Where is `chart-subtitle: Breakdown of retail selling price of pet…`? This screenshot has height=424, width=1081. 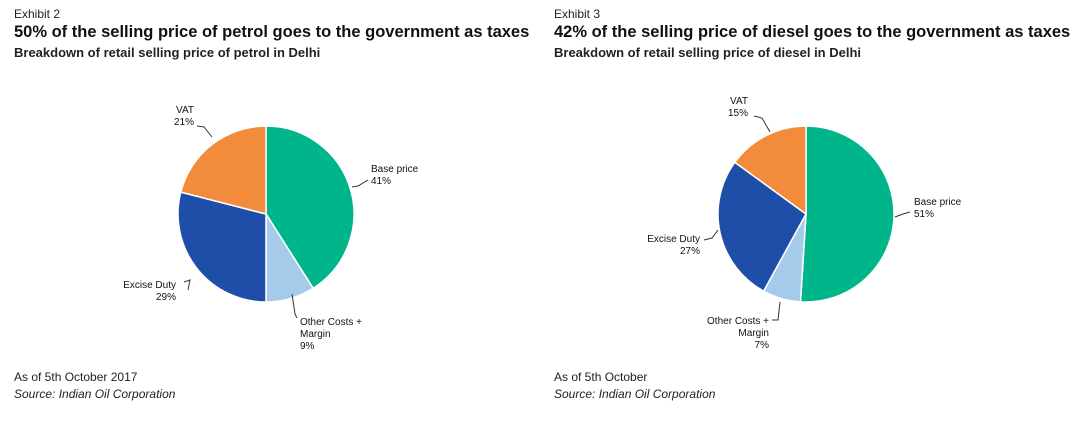 chart-subtitle: Breakdown of retail selling price of pet… is located at coordinates (167, 52).